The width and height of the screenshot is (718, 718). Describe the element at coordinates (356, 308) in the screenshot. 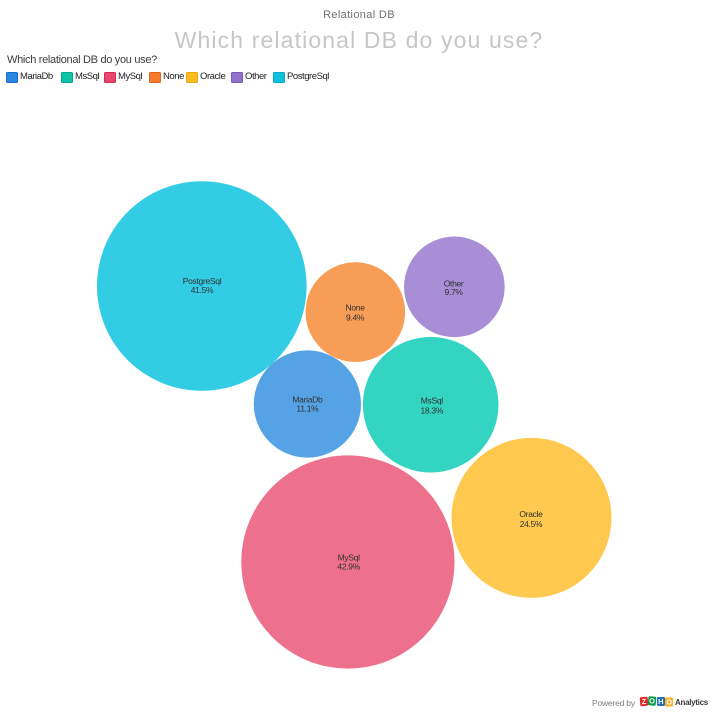

I see `svg-text: None` at that location.